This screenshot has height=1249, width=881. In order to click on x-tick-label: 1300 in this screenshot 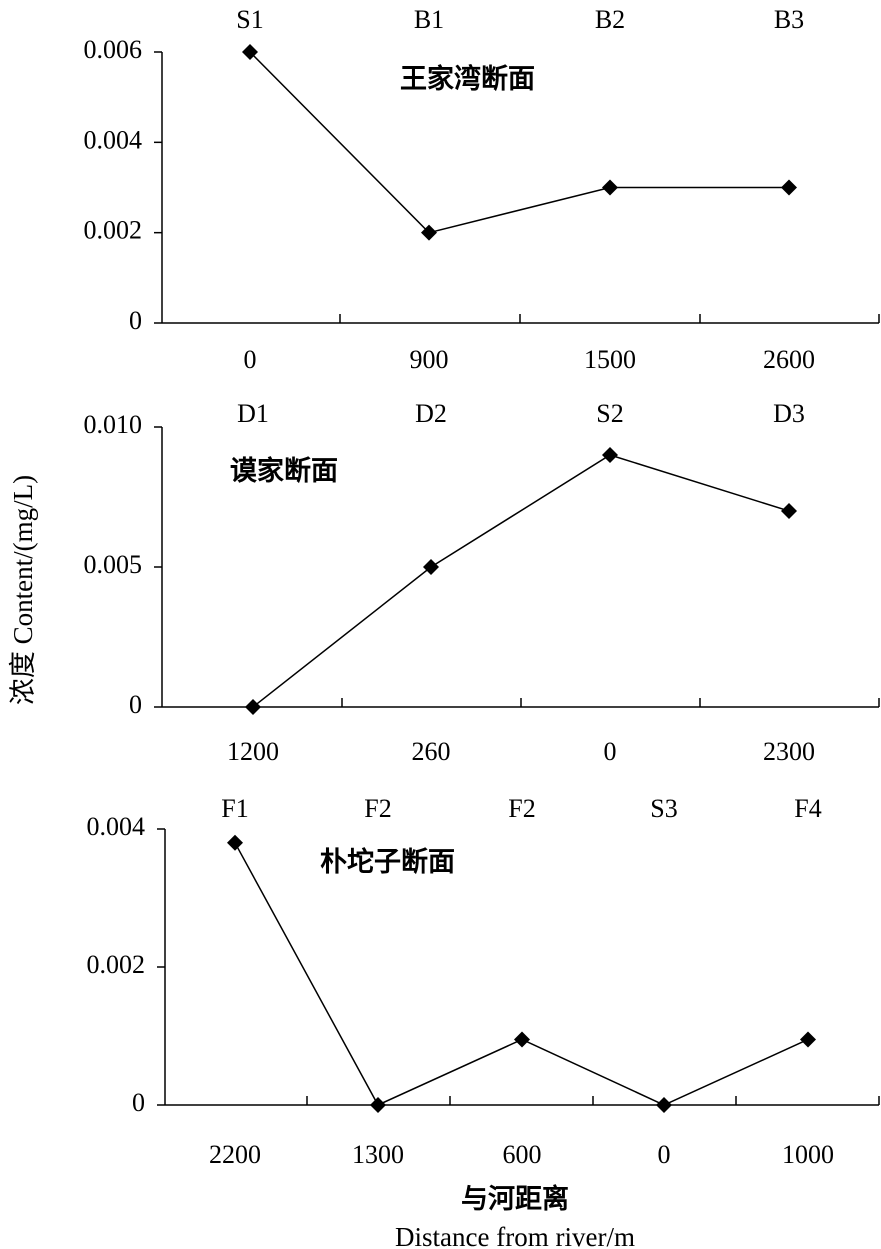, I will do `click(378, 1154)`.